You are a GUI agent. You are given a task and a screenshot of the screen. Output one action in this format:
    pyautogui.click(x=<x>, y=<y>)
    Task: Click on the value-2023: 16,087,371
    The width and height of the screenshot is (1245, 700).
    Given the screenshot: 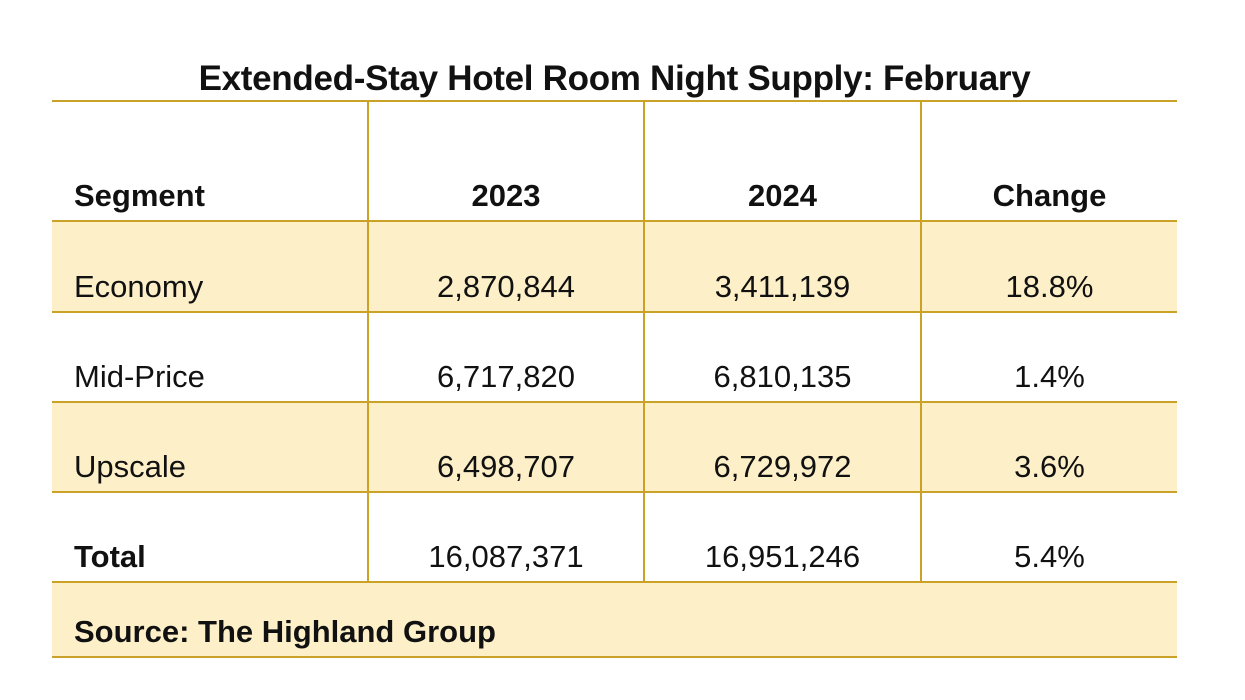 What is the action you would take?
    pyautogui.click(x=505, y=537)
    